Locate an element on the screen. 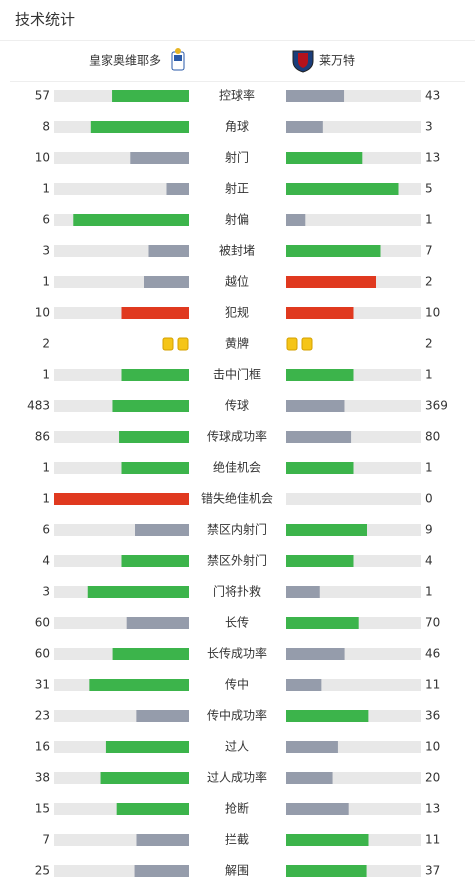 The width and height of the screenshot is (475, 888). stat-label: 拦截 is located at coordinates (237, 840).